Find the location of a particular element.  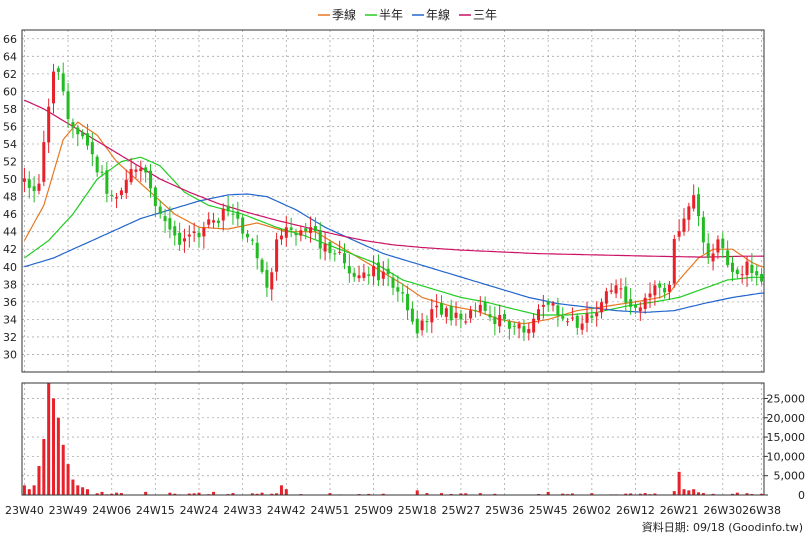

price-axis-ticks: 30 32 34 36 38 40 42 44 46 48 50 52 54 56 58 60 62 64 66 is located at coordinates (10, 197).